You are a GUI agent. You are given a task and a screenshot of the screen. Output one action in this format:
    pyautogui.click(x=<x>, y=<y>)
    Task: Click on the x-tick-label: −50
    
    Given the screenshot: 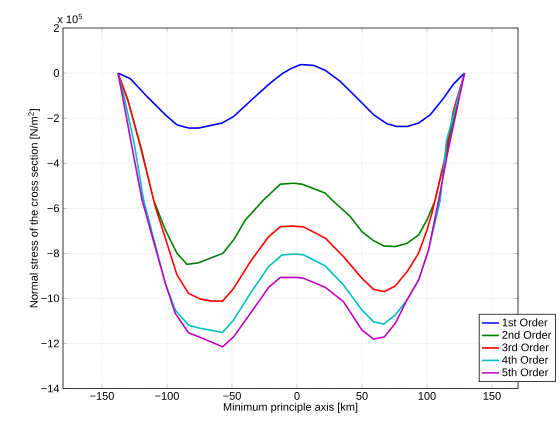 What is the action you would take?
    pyautogui.click(x=232, y=396)
    